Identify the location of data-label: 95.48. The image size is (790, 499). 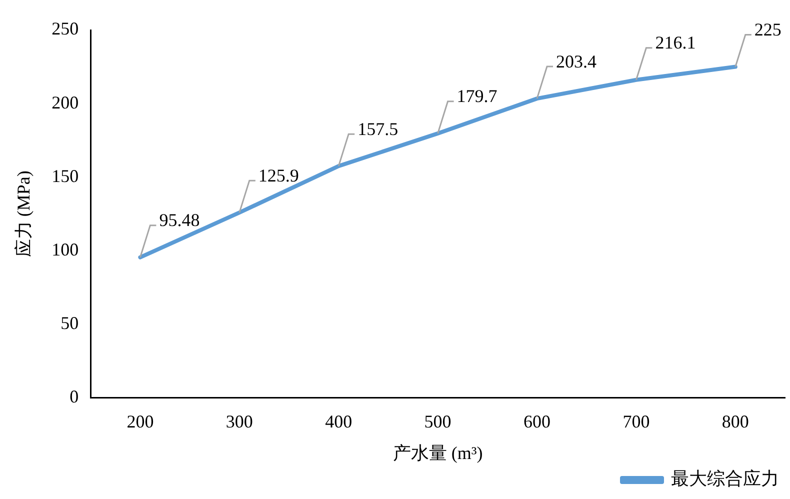
(179, 220).